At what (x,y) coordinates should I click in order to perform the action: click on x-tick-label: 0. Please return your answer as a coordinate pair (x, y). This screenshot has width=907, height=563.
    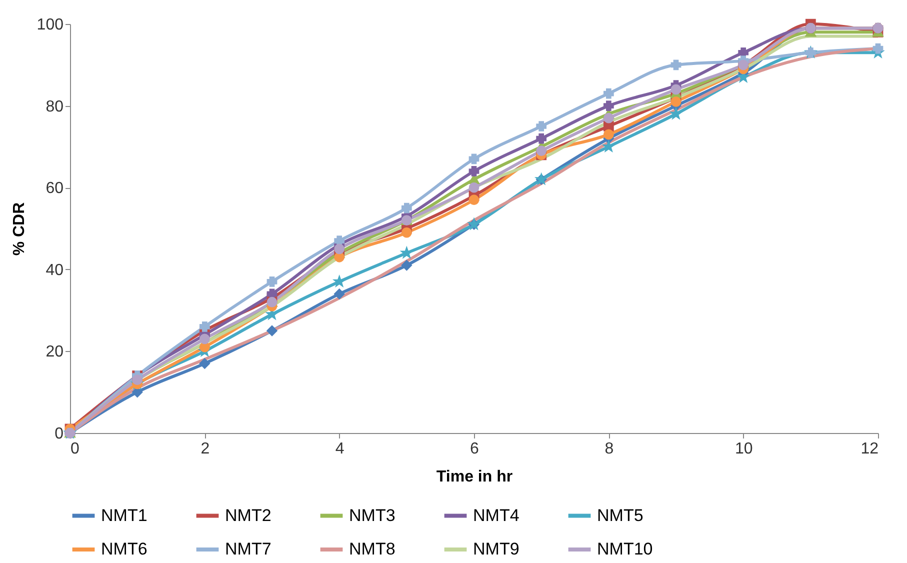
    Looking at the image, I should click on (75, 449).